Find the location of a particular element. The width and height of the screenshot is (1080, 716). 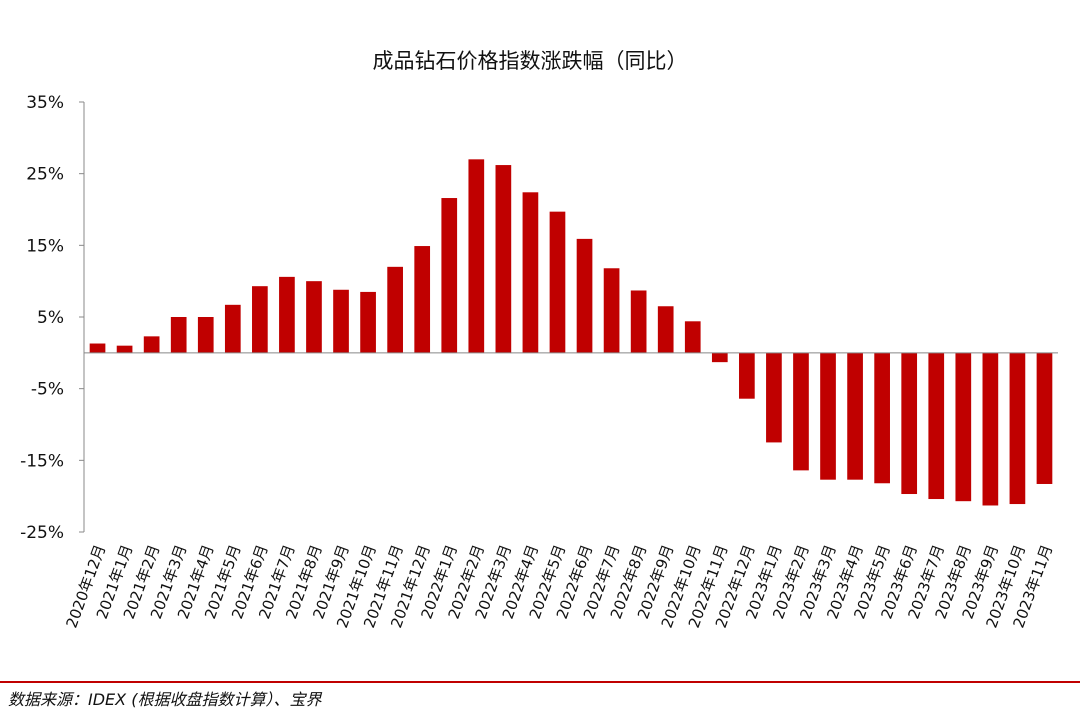

y-tick-label: 15% is located at coordinates (45, 246).